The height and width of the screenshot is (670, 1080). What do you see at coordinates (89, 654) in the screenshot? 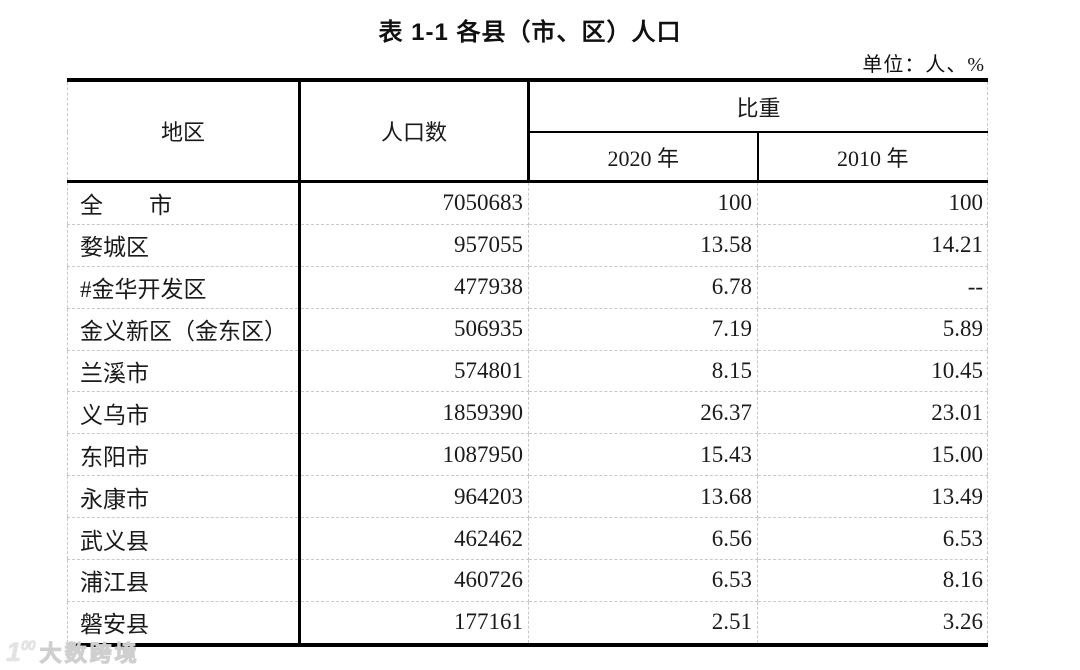
I see `watermark-text: 大数跨境` at bounding box center [89, 654].